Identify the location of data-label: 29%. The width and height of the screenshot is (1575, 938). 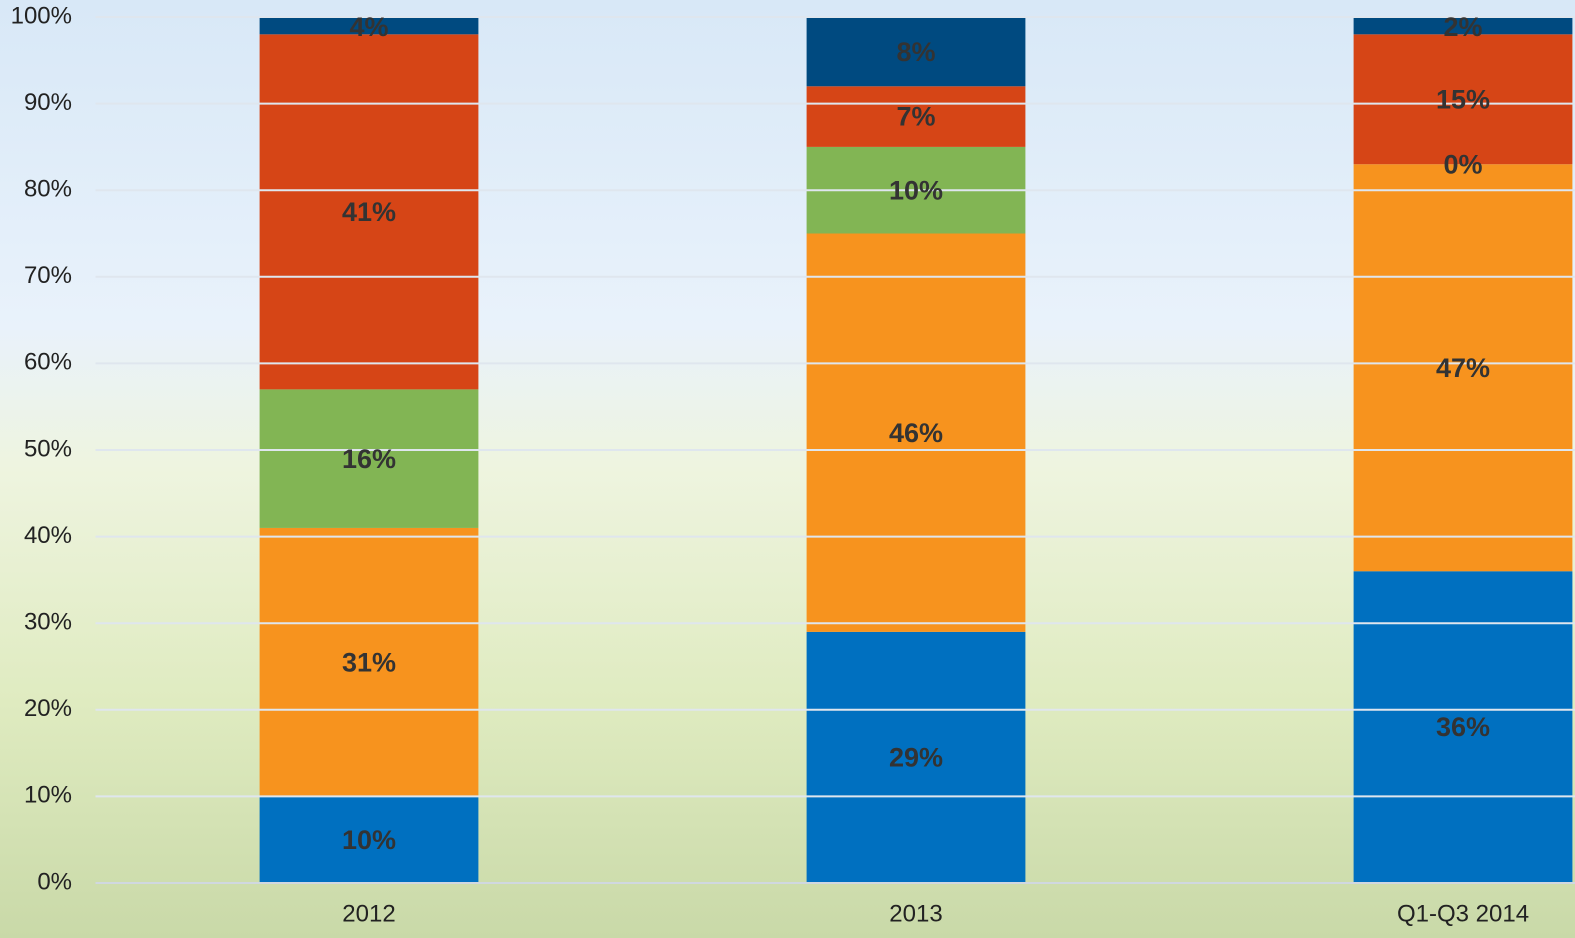
(916, 758).